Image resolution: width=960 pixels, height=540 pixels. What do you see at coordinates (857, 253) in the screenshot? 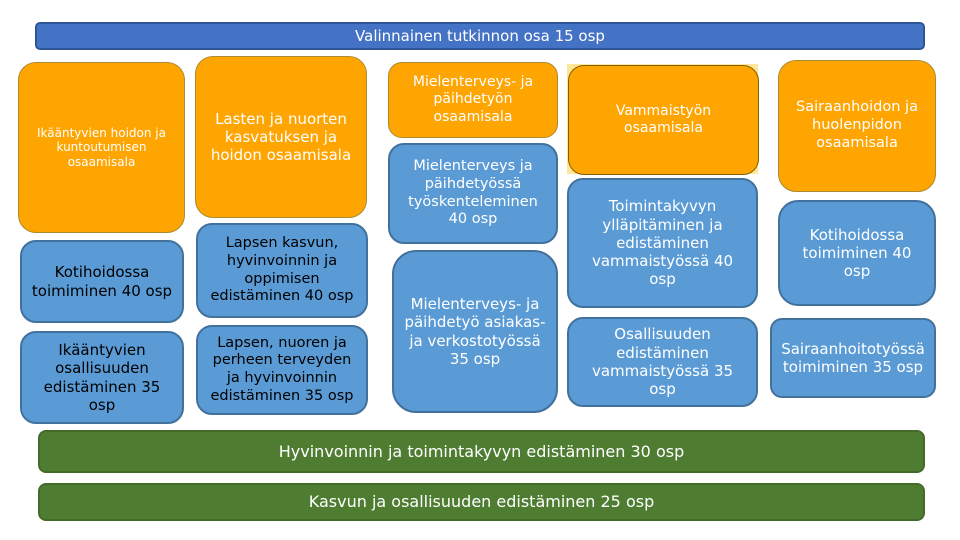
I see `unit-kotihoidossa-toimiminen-40-sh: Kotihoidossa toimiminen 40 osp` at bounding box center [857, 253].